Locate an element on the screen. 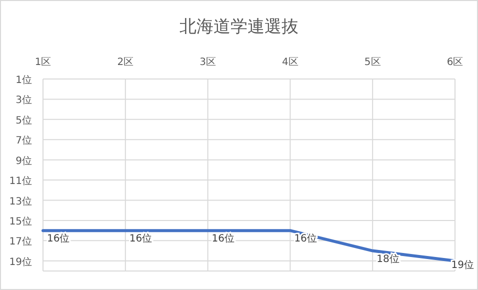 This screenshot has height=290, width=478. y-tick-label: 1位 is located at coordinates (24, 80).